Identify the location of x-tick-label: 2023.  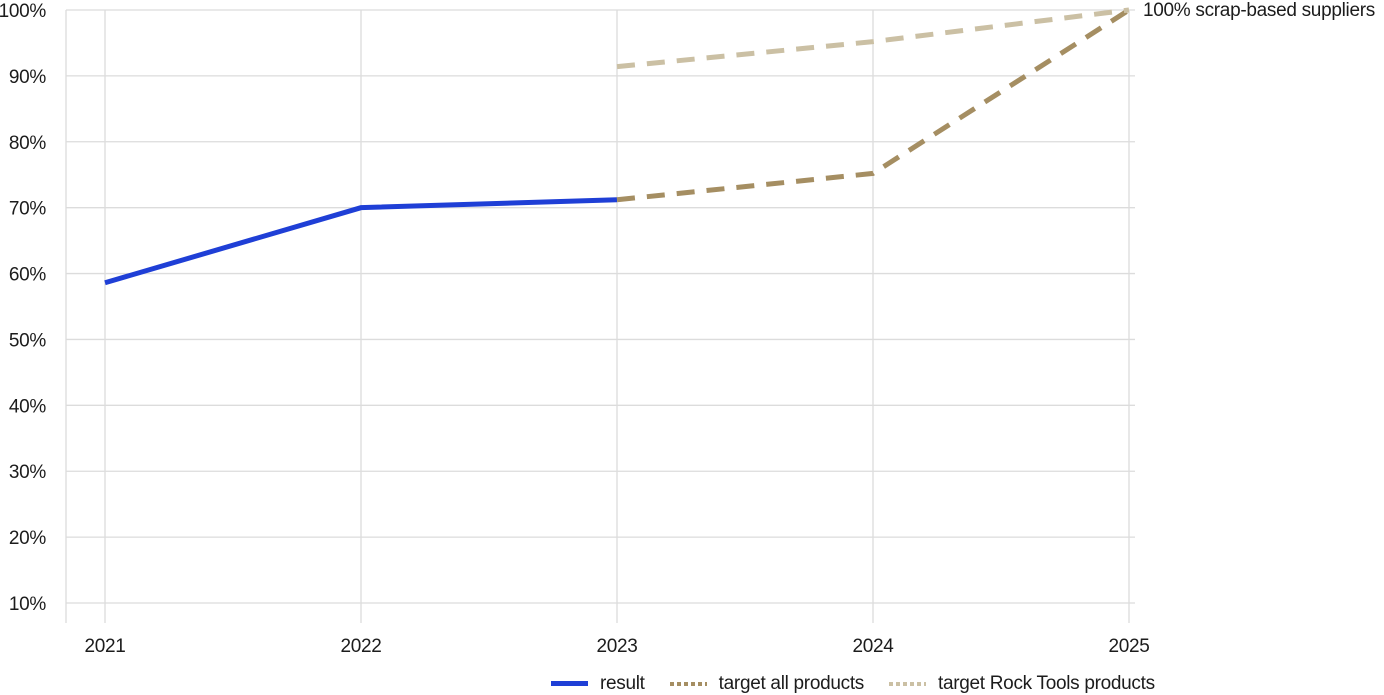
(616, 646).